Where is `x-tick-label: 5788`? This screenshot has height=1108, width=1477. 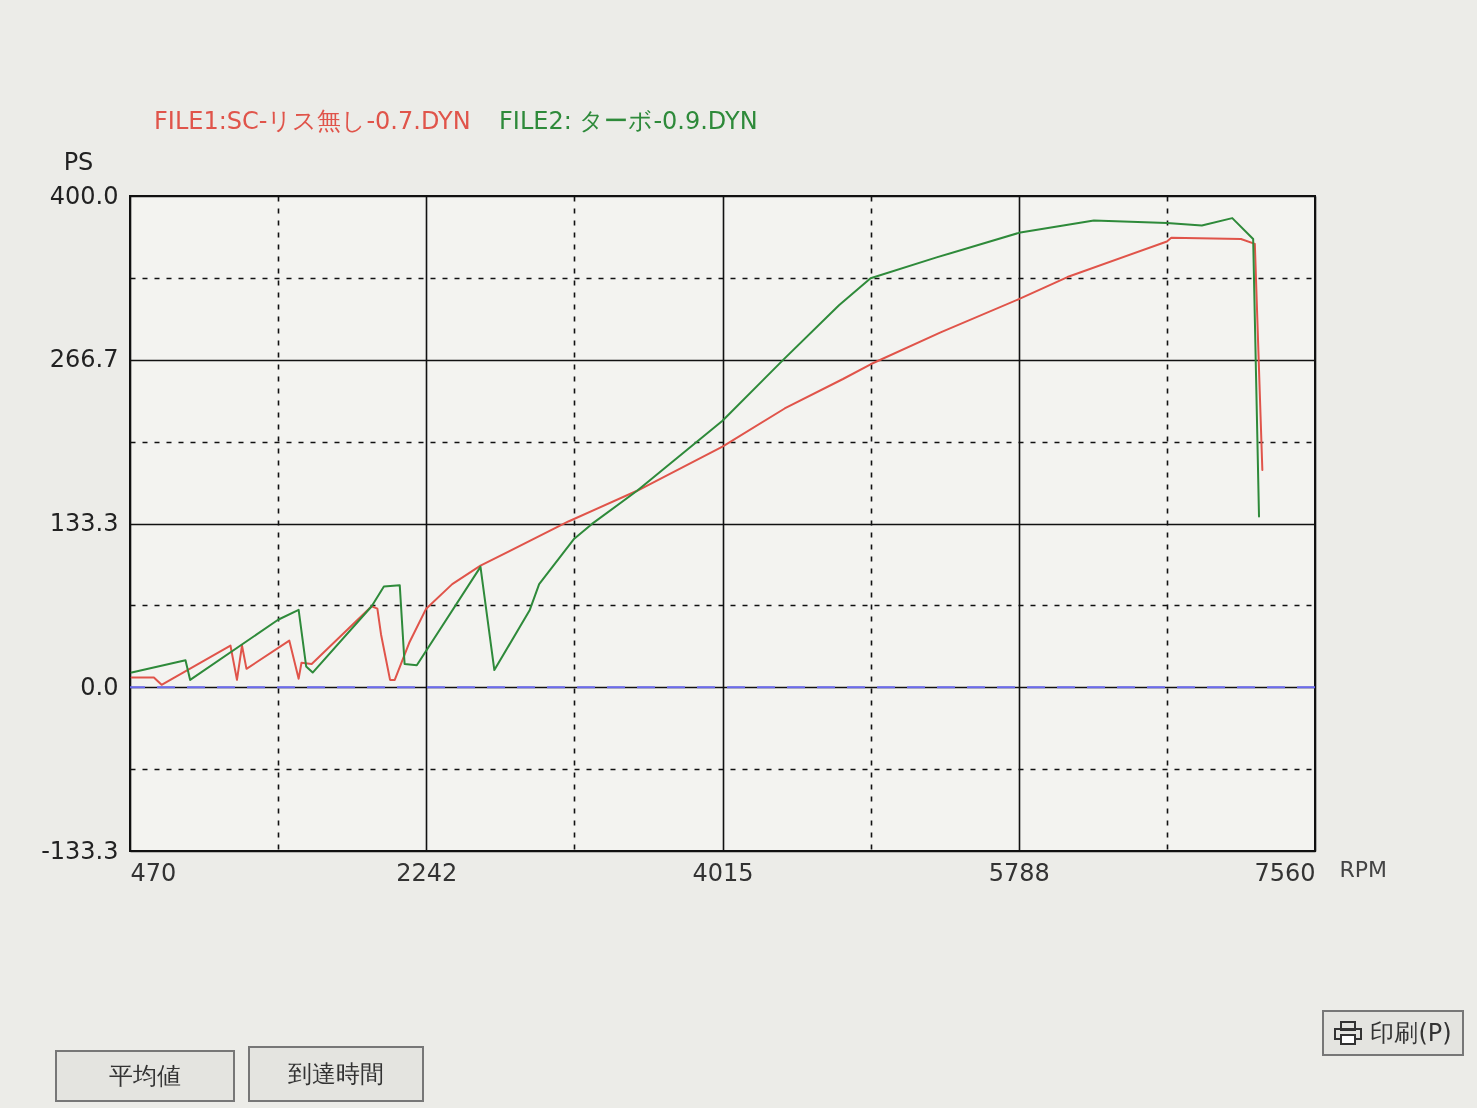
x-tick-label: 5788 is located at coordinates (1019, 872).